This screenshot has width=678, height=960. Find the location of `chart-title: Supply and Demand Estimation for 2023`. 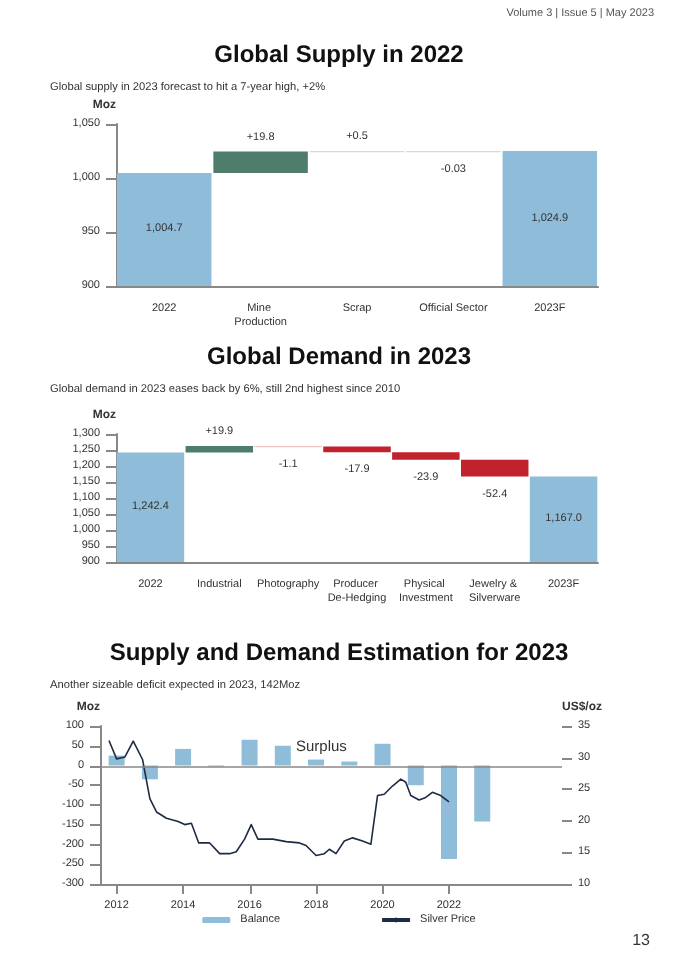

chart-title: Supply and Demand Estimation for 2023 is located at coordinates (339, 652).